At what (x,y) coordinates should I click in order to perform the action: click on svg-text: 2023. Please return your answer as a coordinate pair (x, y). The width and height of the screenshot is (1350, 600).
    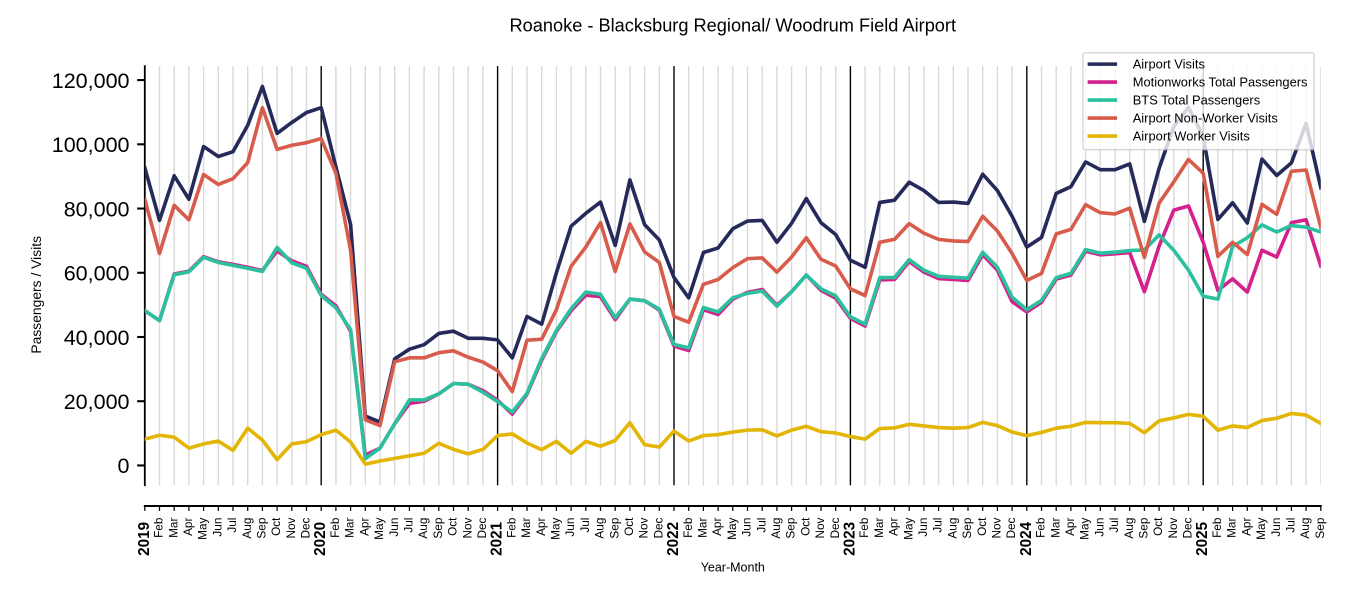
    Looking at the image, I should click on (849, 539).